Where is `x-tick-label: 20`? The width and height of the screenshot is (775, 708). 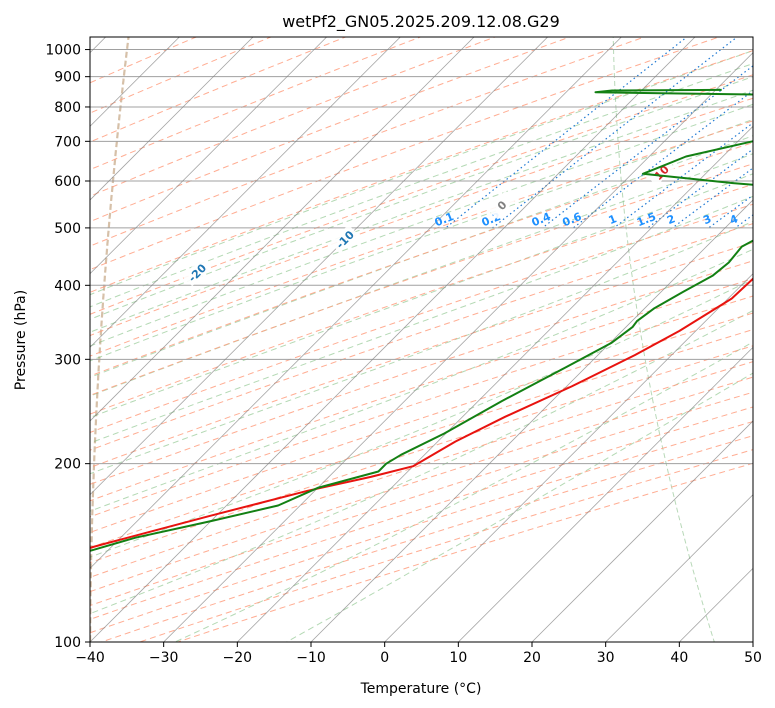
x-tick-label: 20 is located at coordinates (532, 658).